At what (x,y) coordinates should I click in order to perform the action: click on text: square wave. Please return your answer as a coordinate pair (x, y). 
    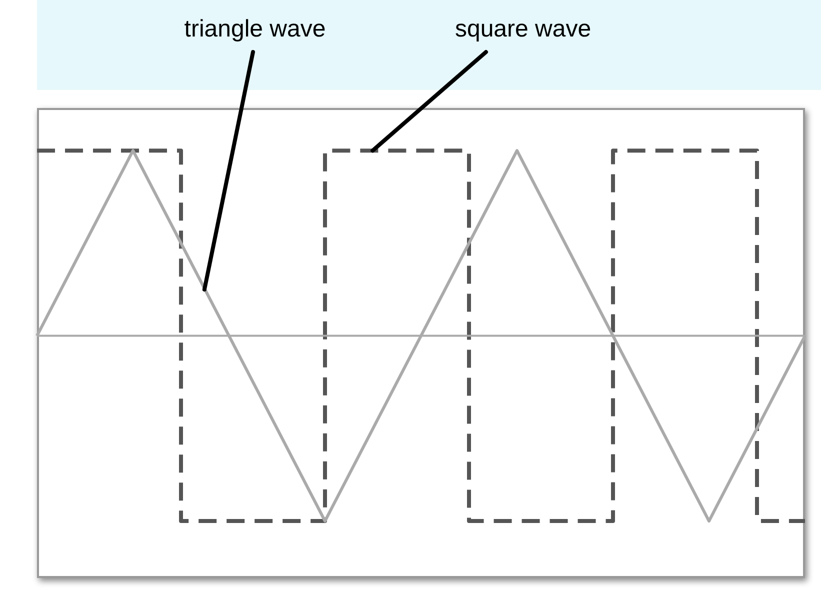
    Looking at the image, I should click on (523, 29).